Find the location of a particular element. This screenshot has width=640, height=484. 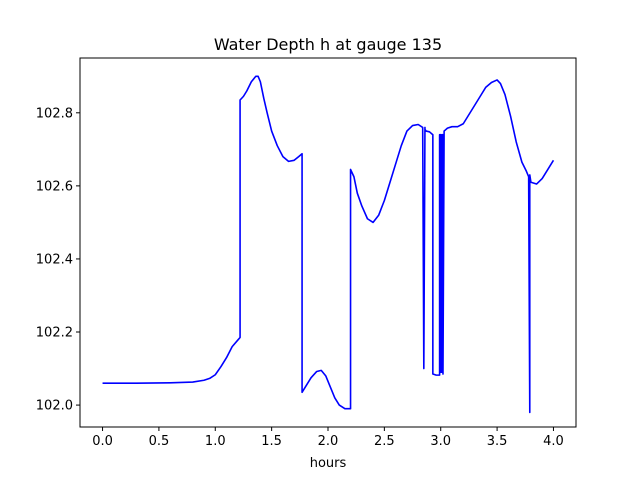

x-tick-label: 4.0 is located at coordinates (553, 441).